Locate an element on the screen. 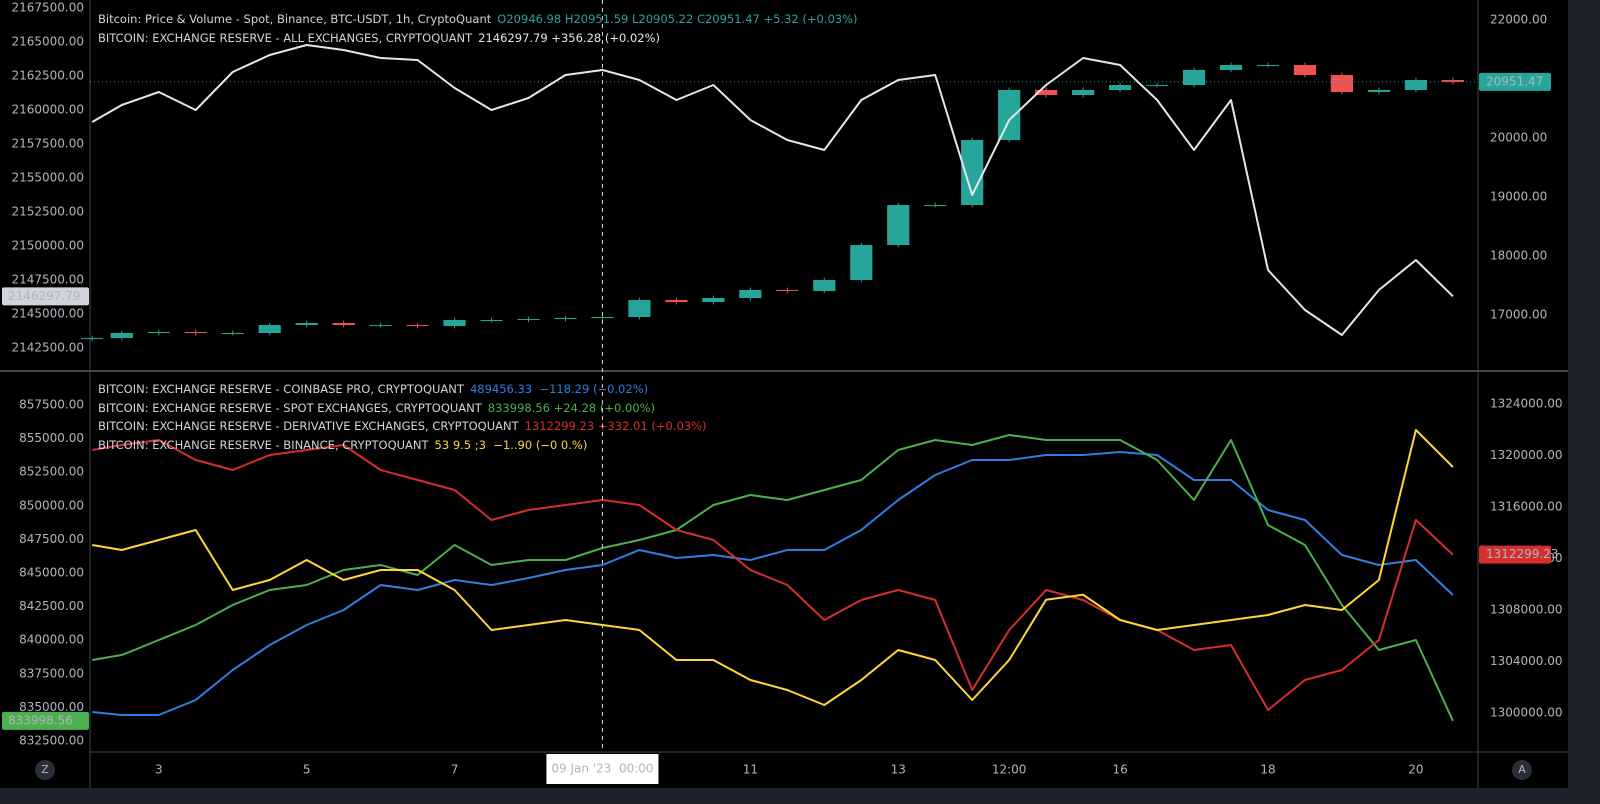 The height and width of the screenshot is (804, 1600). last-value-label: 1312299.23 is located at coordinates (1522, 554).